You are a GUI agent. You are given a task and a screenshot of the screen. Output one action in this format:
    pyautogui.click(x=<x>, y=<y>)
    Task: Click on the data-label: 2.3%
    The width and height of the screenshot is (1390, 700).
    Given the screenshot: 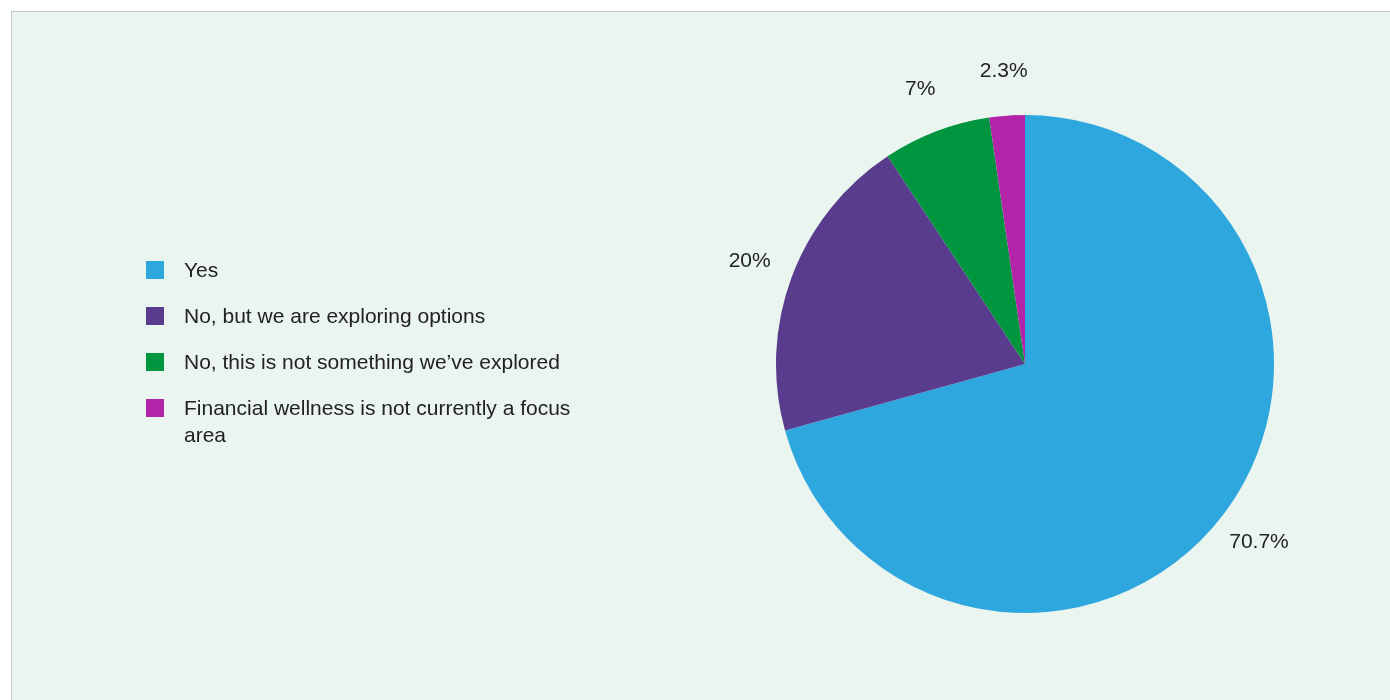 What is the action you would take?
    pyautogui.click(x=1003, y=69)
    